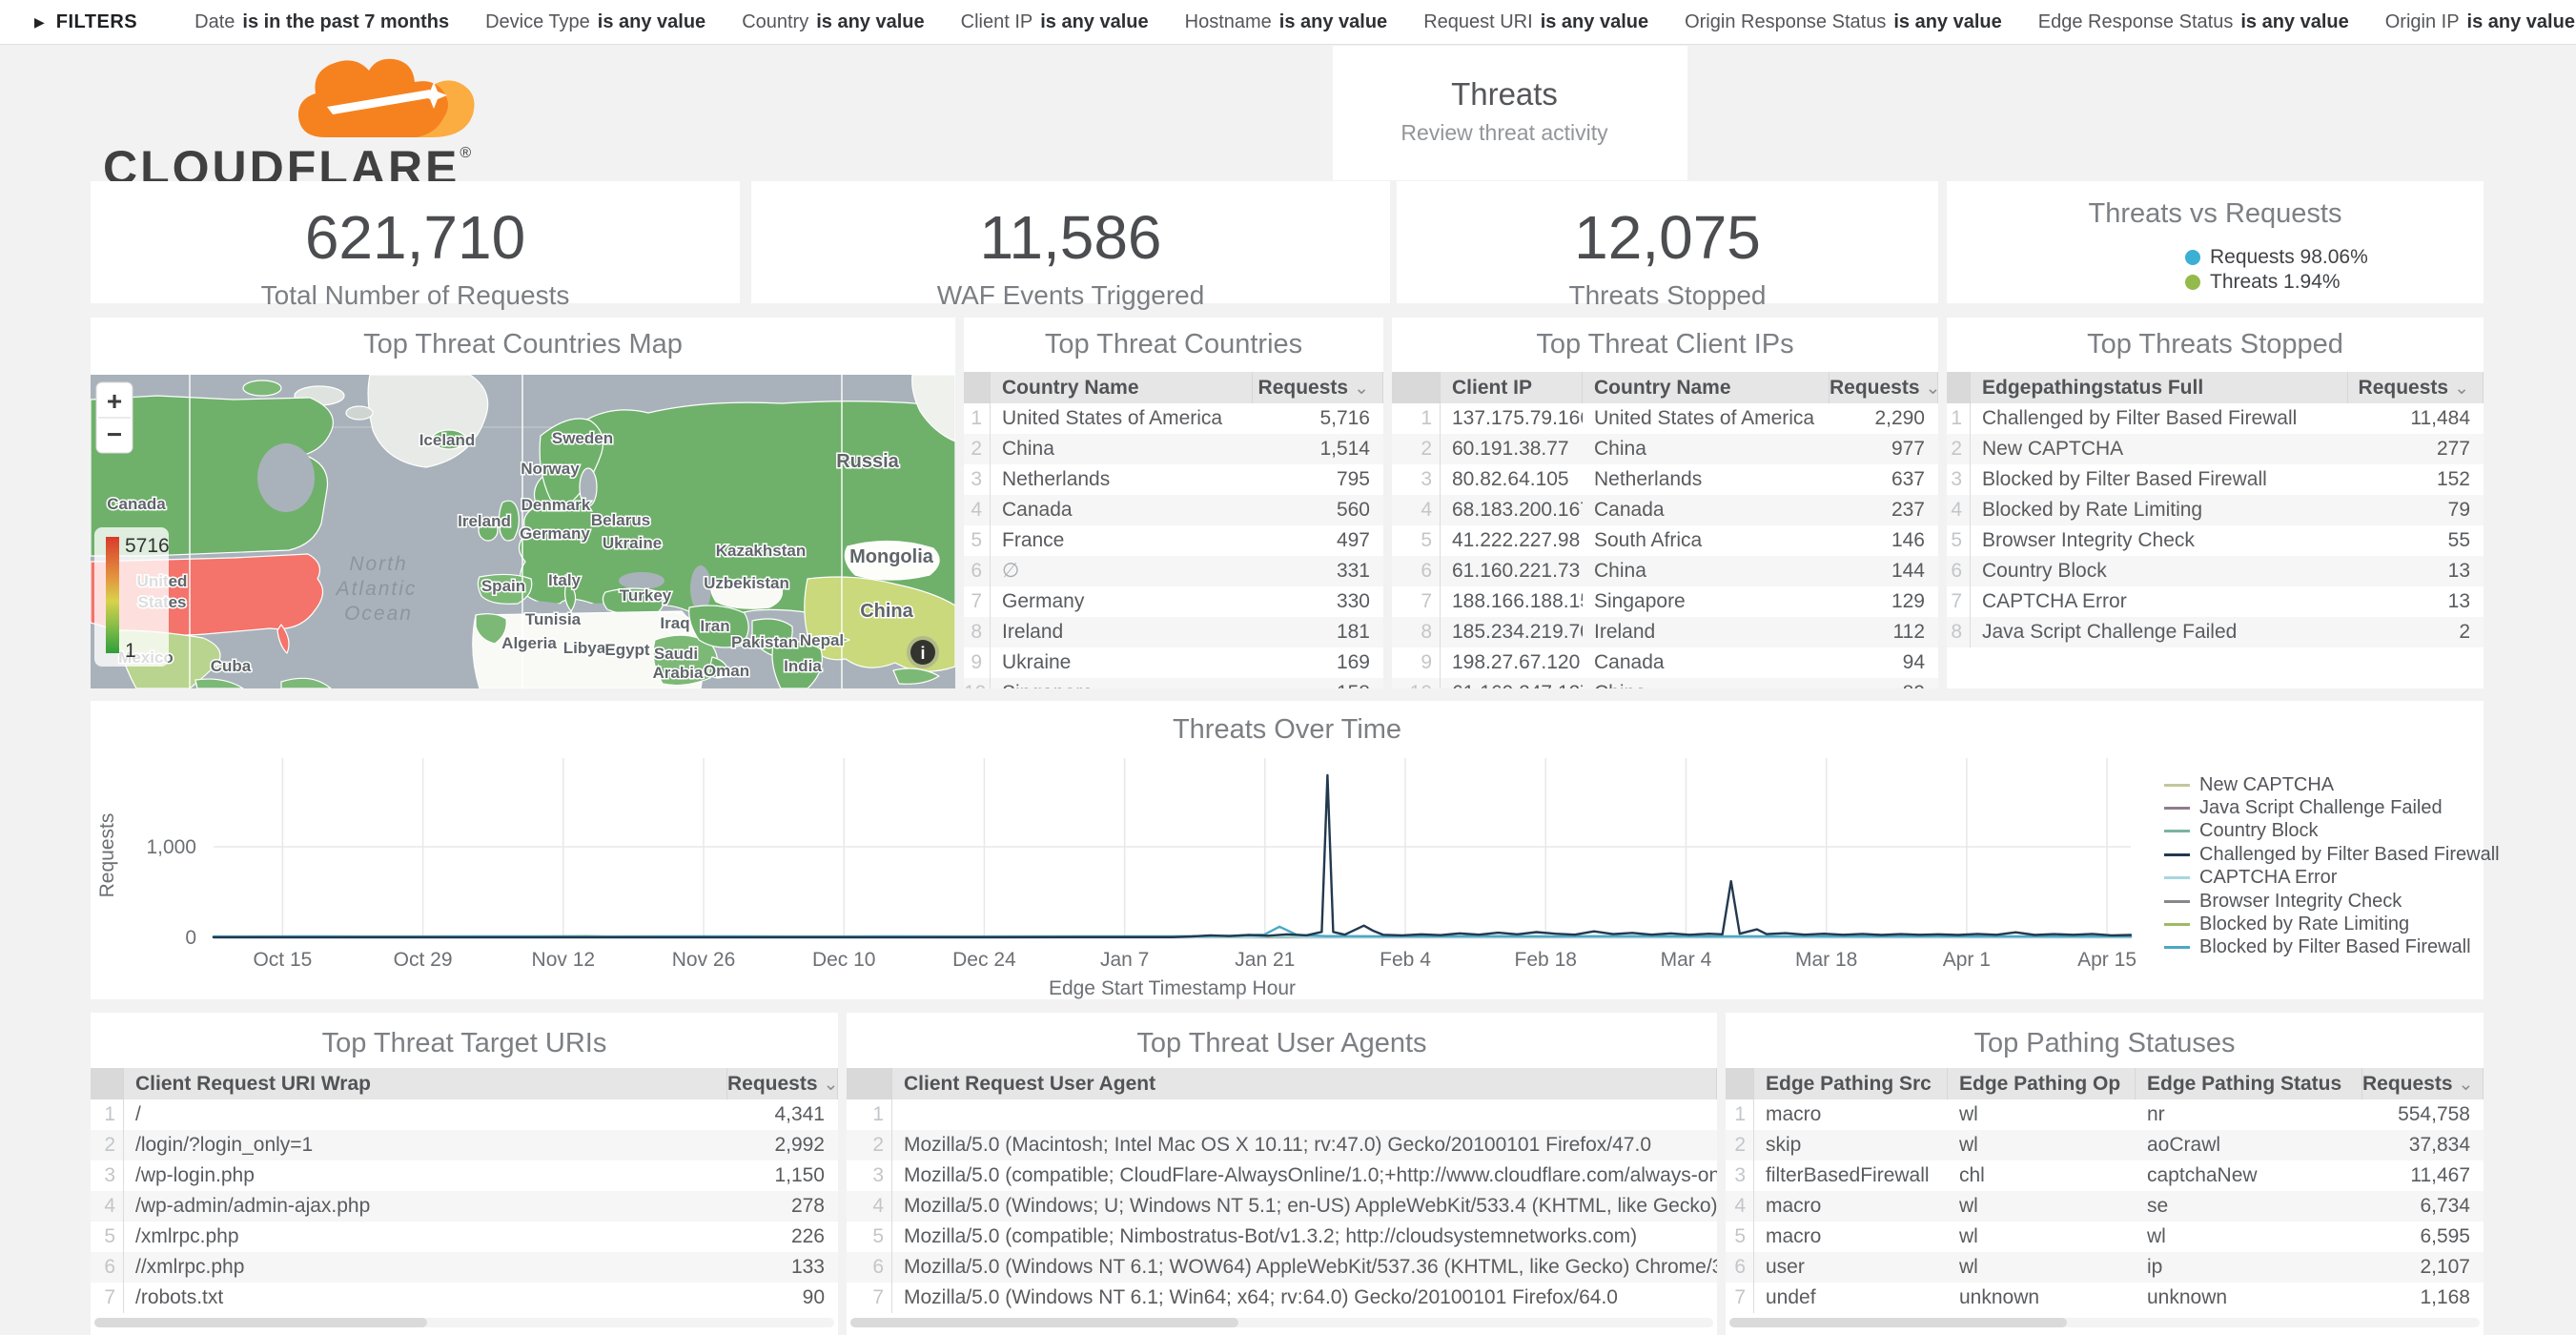  What do you see at coordinates (1173, 683) in the screenshot?
I see `table-row: 10Singapore158` at bounding box center [1173, 683].